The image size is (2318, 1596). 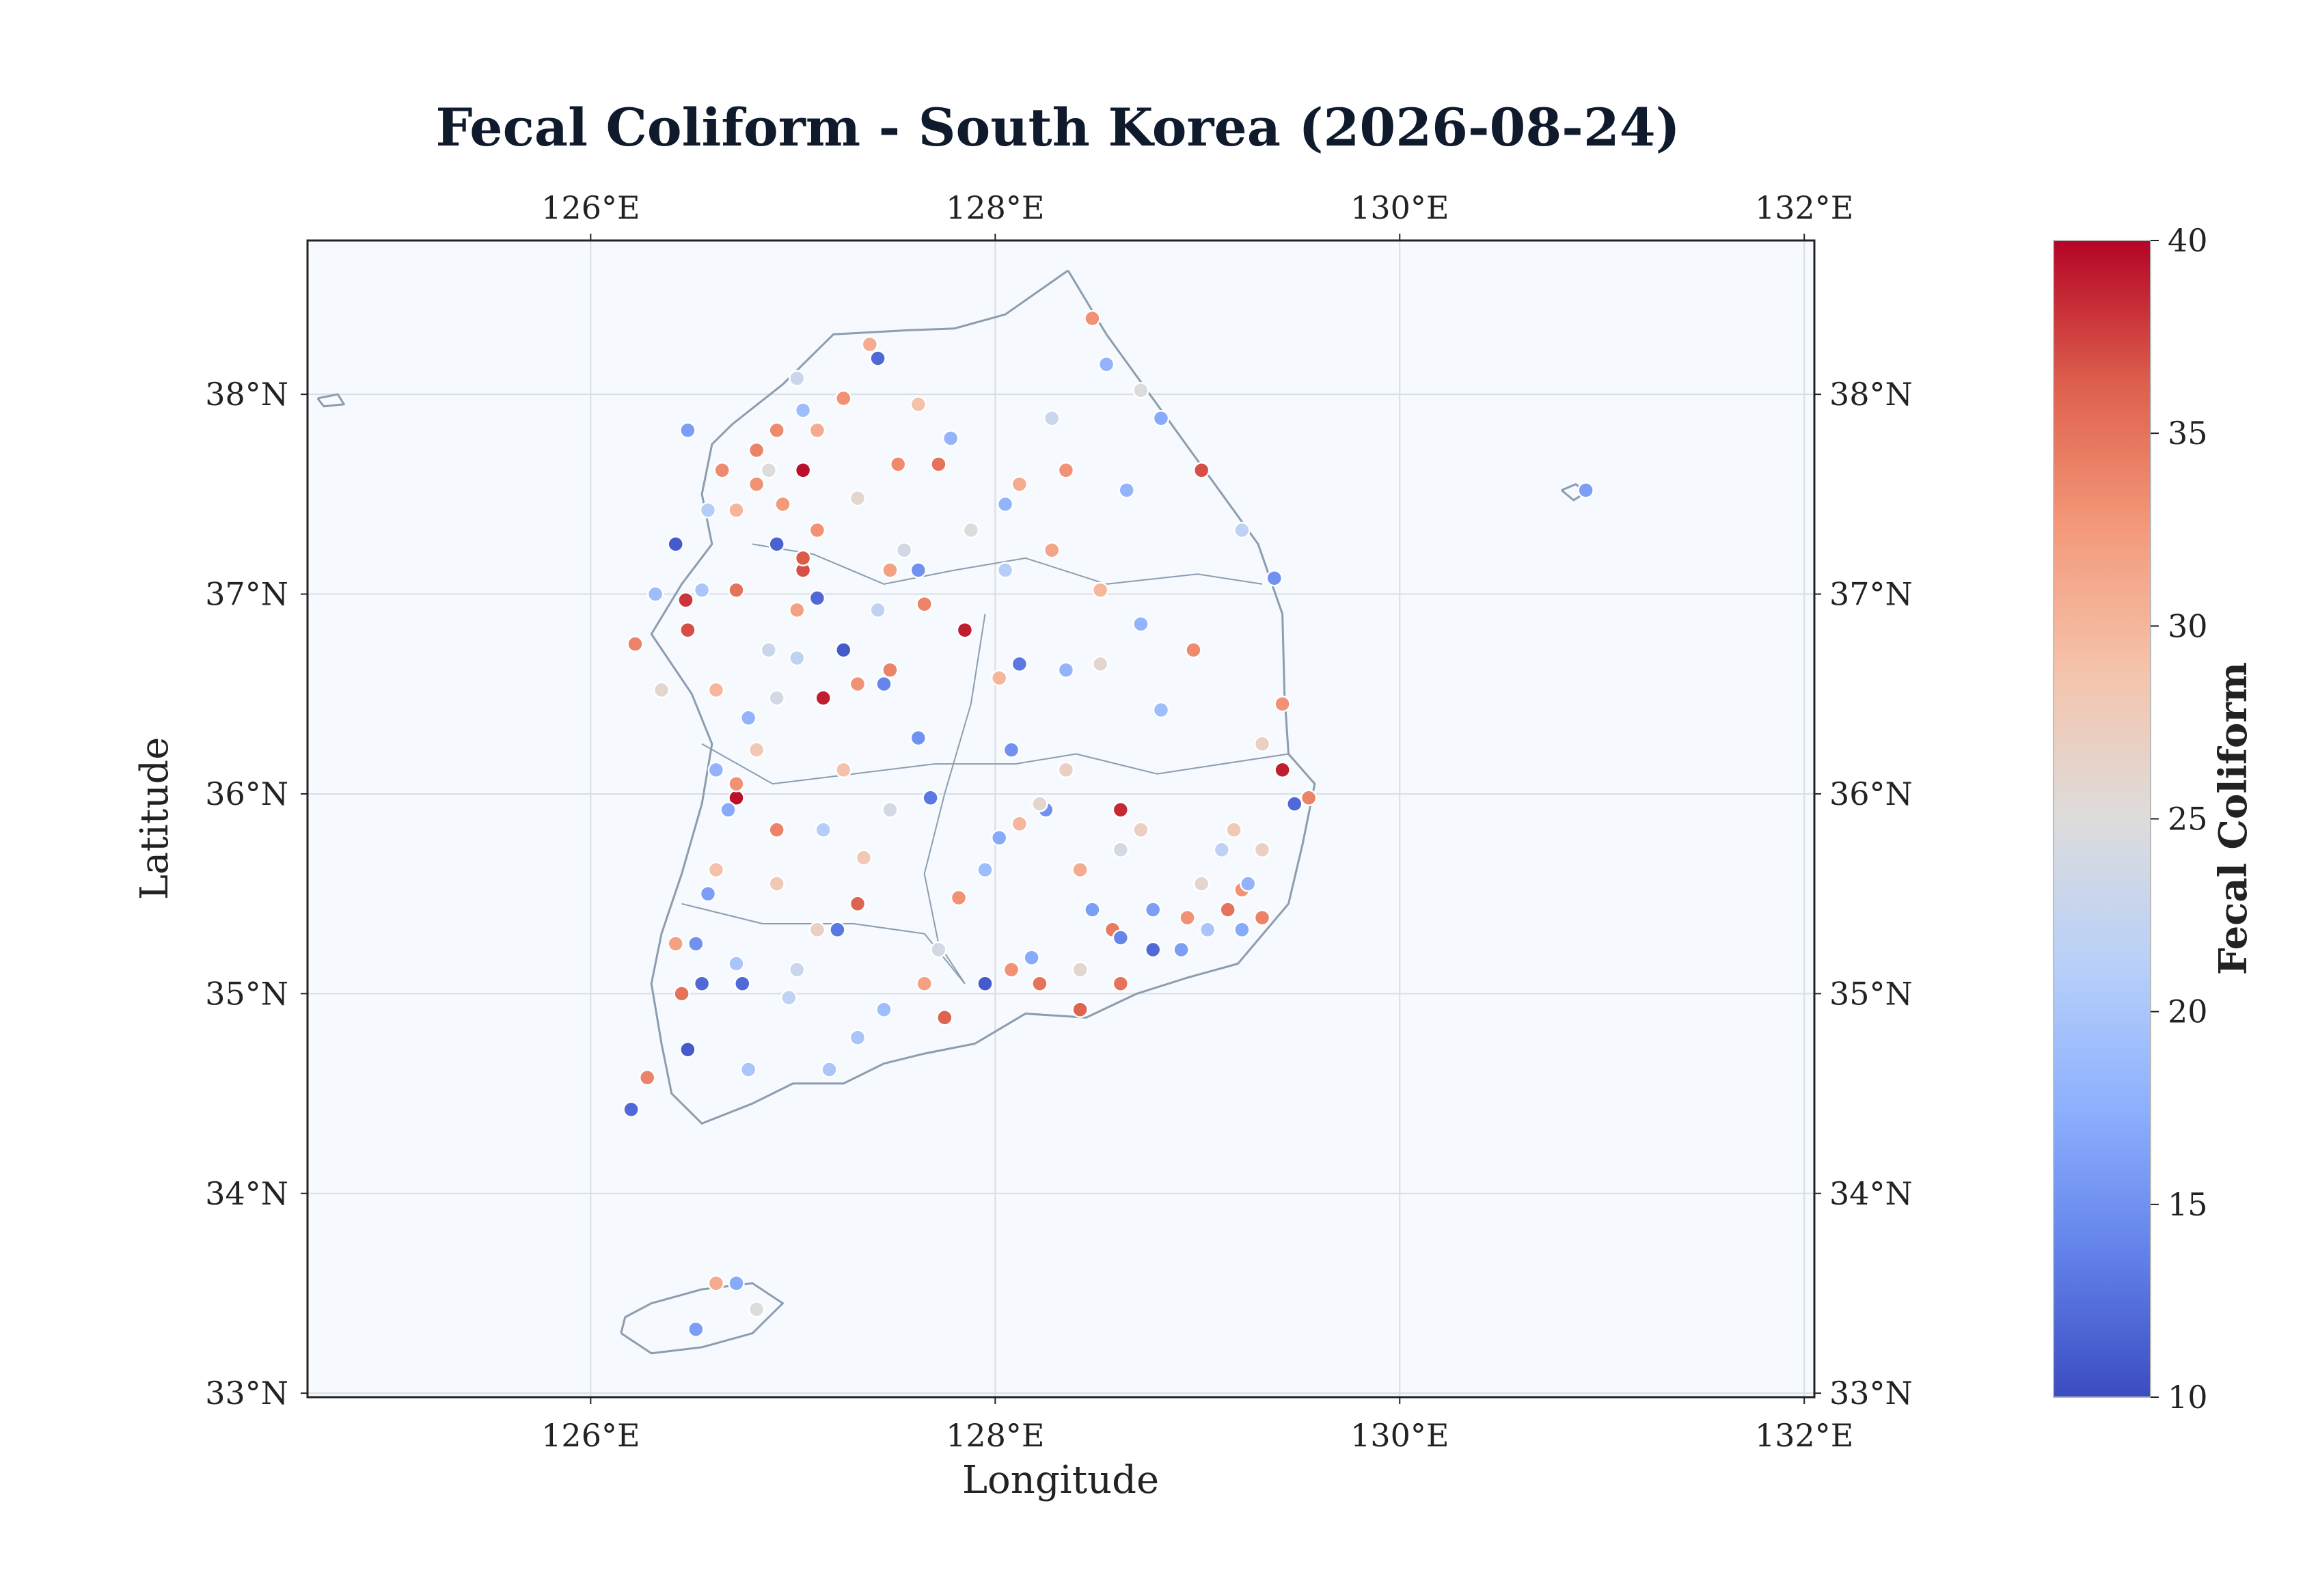 I want to click on x-axis-label: Longitude, so click(x=1061, y=1480).